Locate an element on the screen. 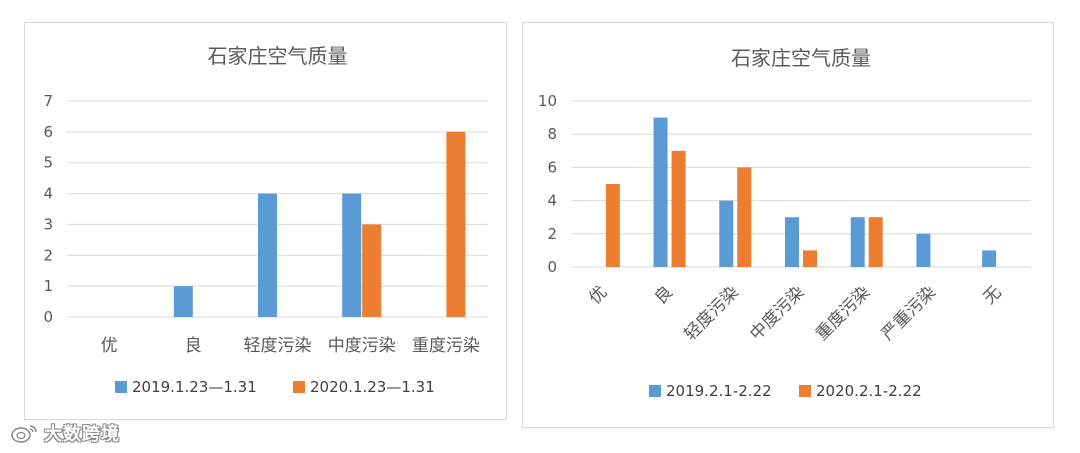 This screenshot has width=1080, height=453. y-tick-label: 7 is located at coordinates (48, 101).